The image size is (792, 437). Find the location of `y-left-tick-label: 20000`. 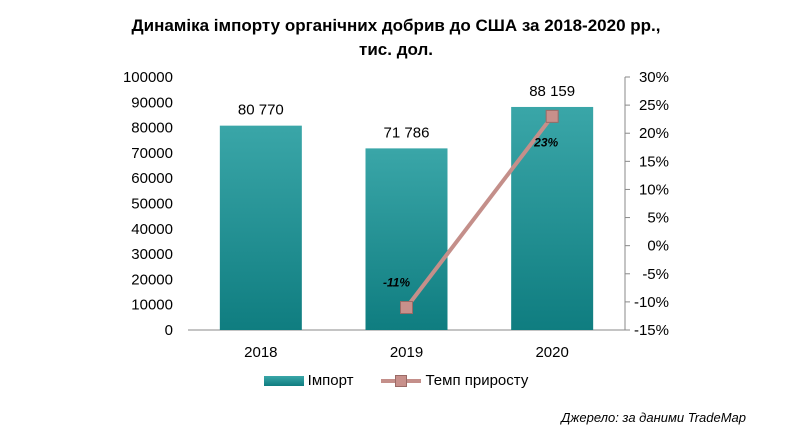

y-left-tick-label: 20000 is located at coordinates (152, 279).